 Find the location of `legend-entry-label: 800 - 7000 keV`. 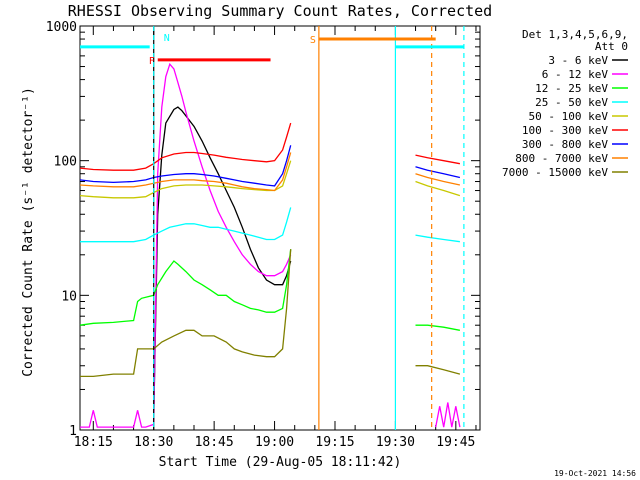

legend-entry-label: 800 - 7000 keV is located at coordinates (561, 158).